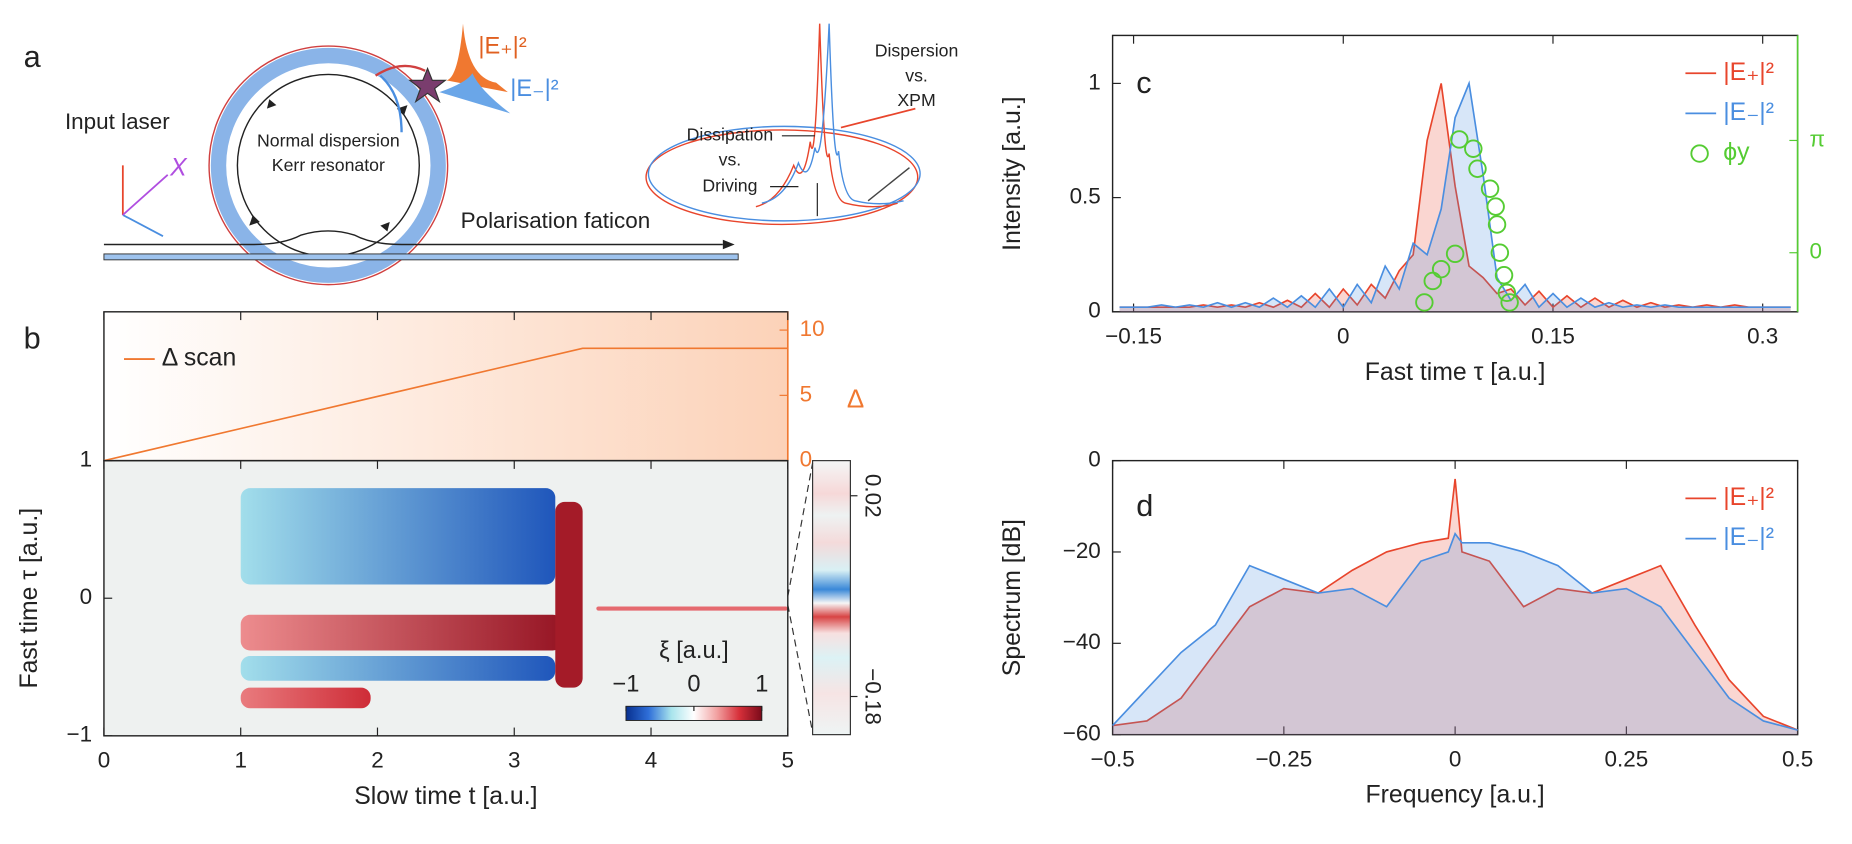 The height and width of the screenshot is (844, 1852). I want to click on label: |E₊|², so click(502, 46).